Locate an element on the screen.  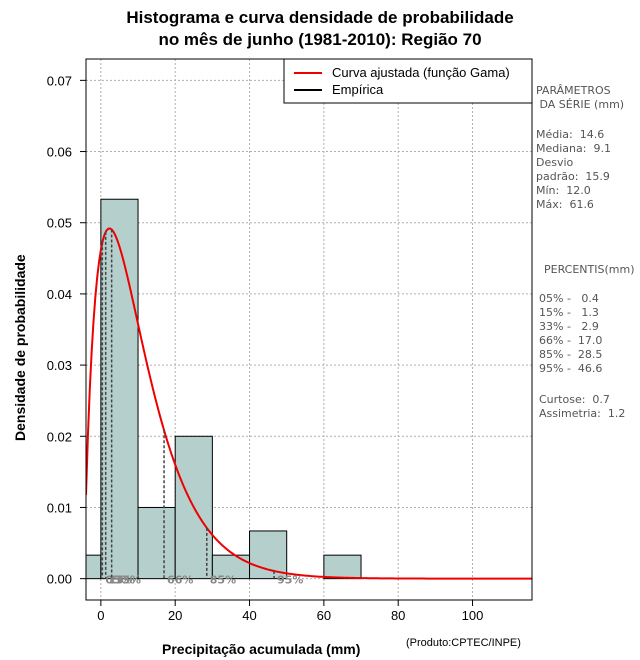
legend-label: Curva ajustada (função Gama) is located at coordinates (421, 72).